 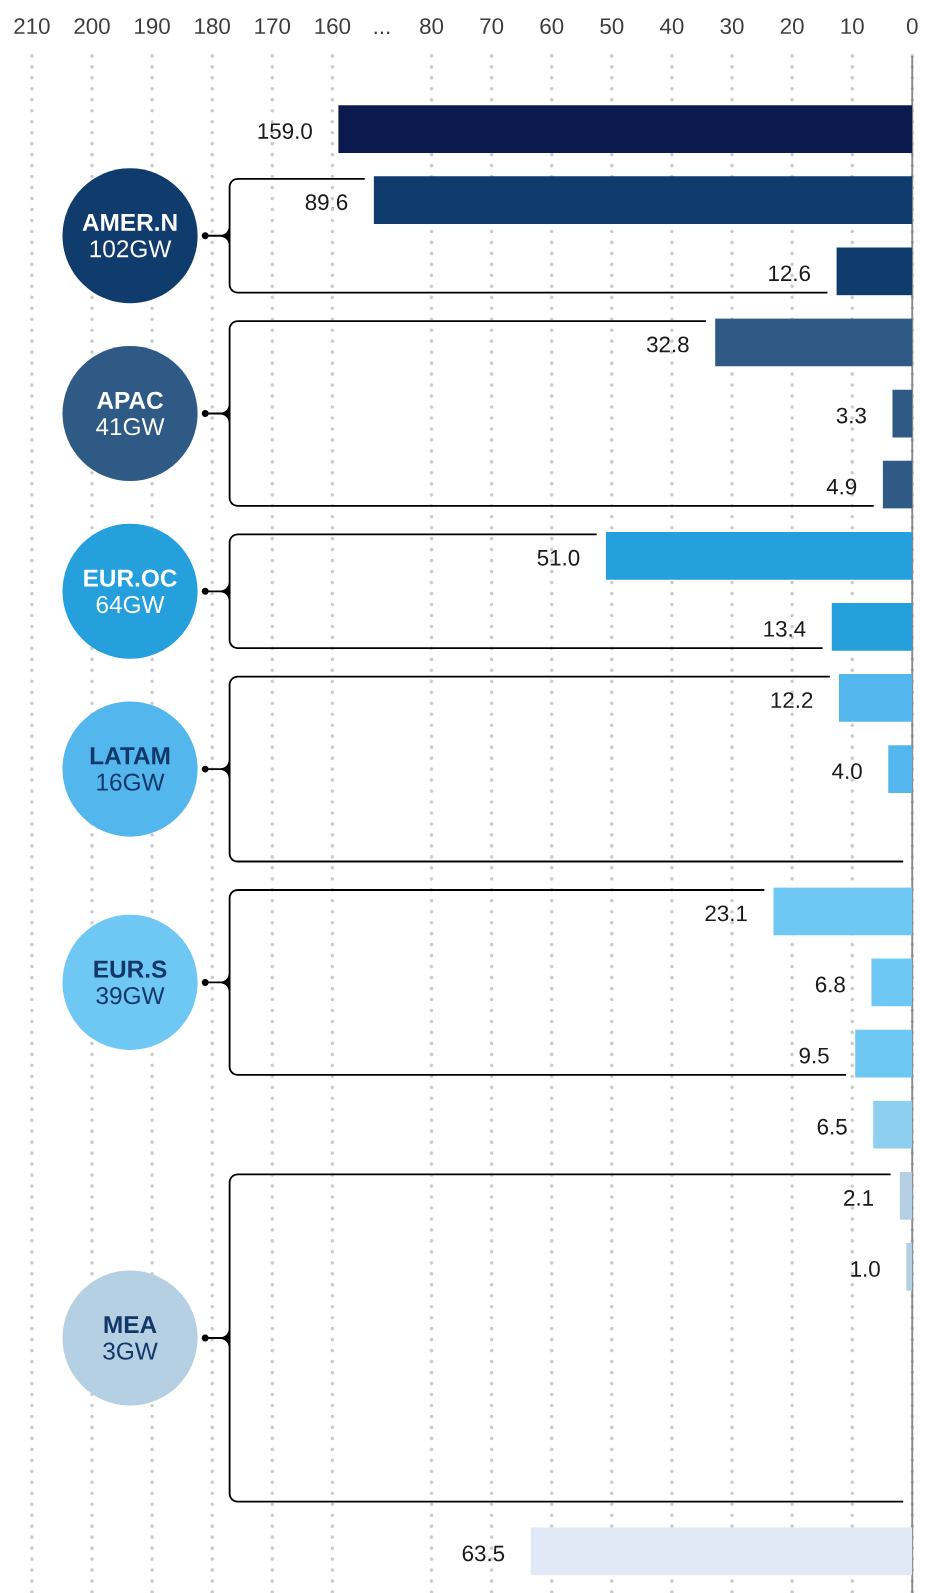 What do you see at coordinates (612, 26) in the screenshot?
I see `x-tick-label: 50` at bounding box center [612, 26].